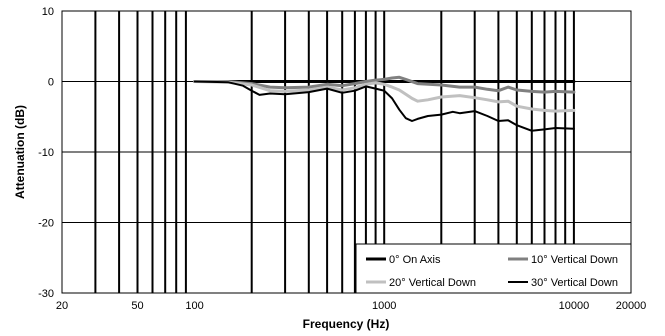 Image resolution: width=665 pixels, height=336 pixels. What do you see at coordinates (46, 294) in the screenshot?
I see `y-tick-label: -30` at bounding box center [46, 294].